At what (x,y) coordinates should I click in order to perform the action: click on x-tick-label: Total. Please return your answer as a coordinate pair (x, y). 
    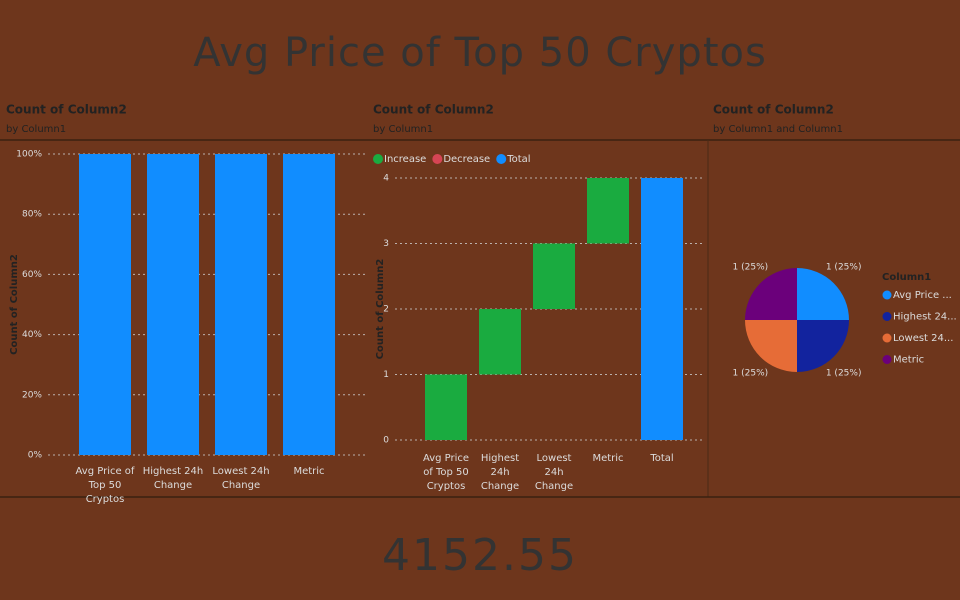
    Looking at the image, I should click on (662, 458).